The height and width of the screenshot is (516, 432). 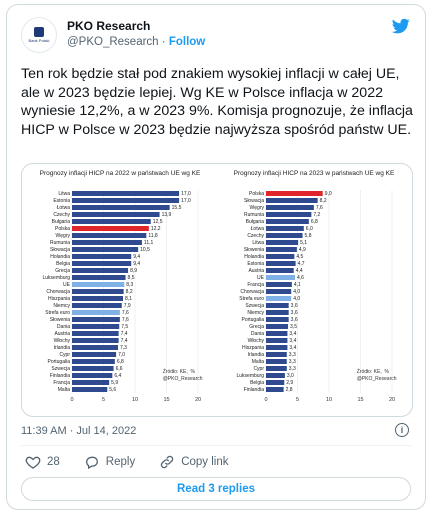 What do you see at coordinates (186, 201) in the screenshot?
I see `data-label: 17,0` at bounding box center [186, 201].